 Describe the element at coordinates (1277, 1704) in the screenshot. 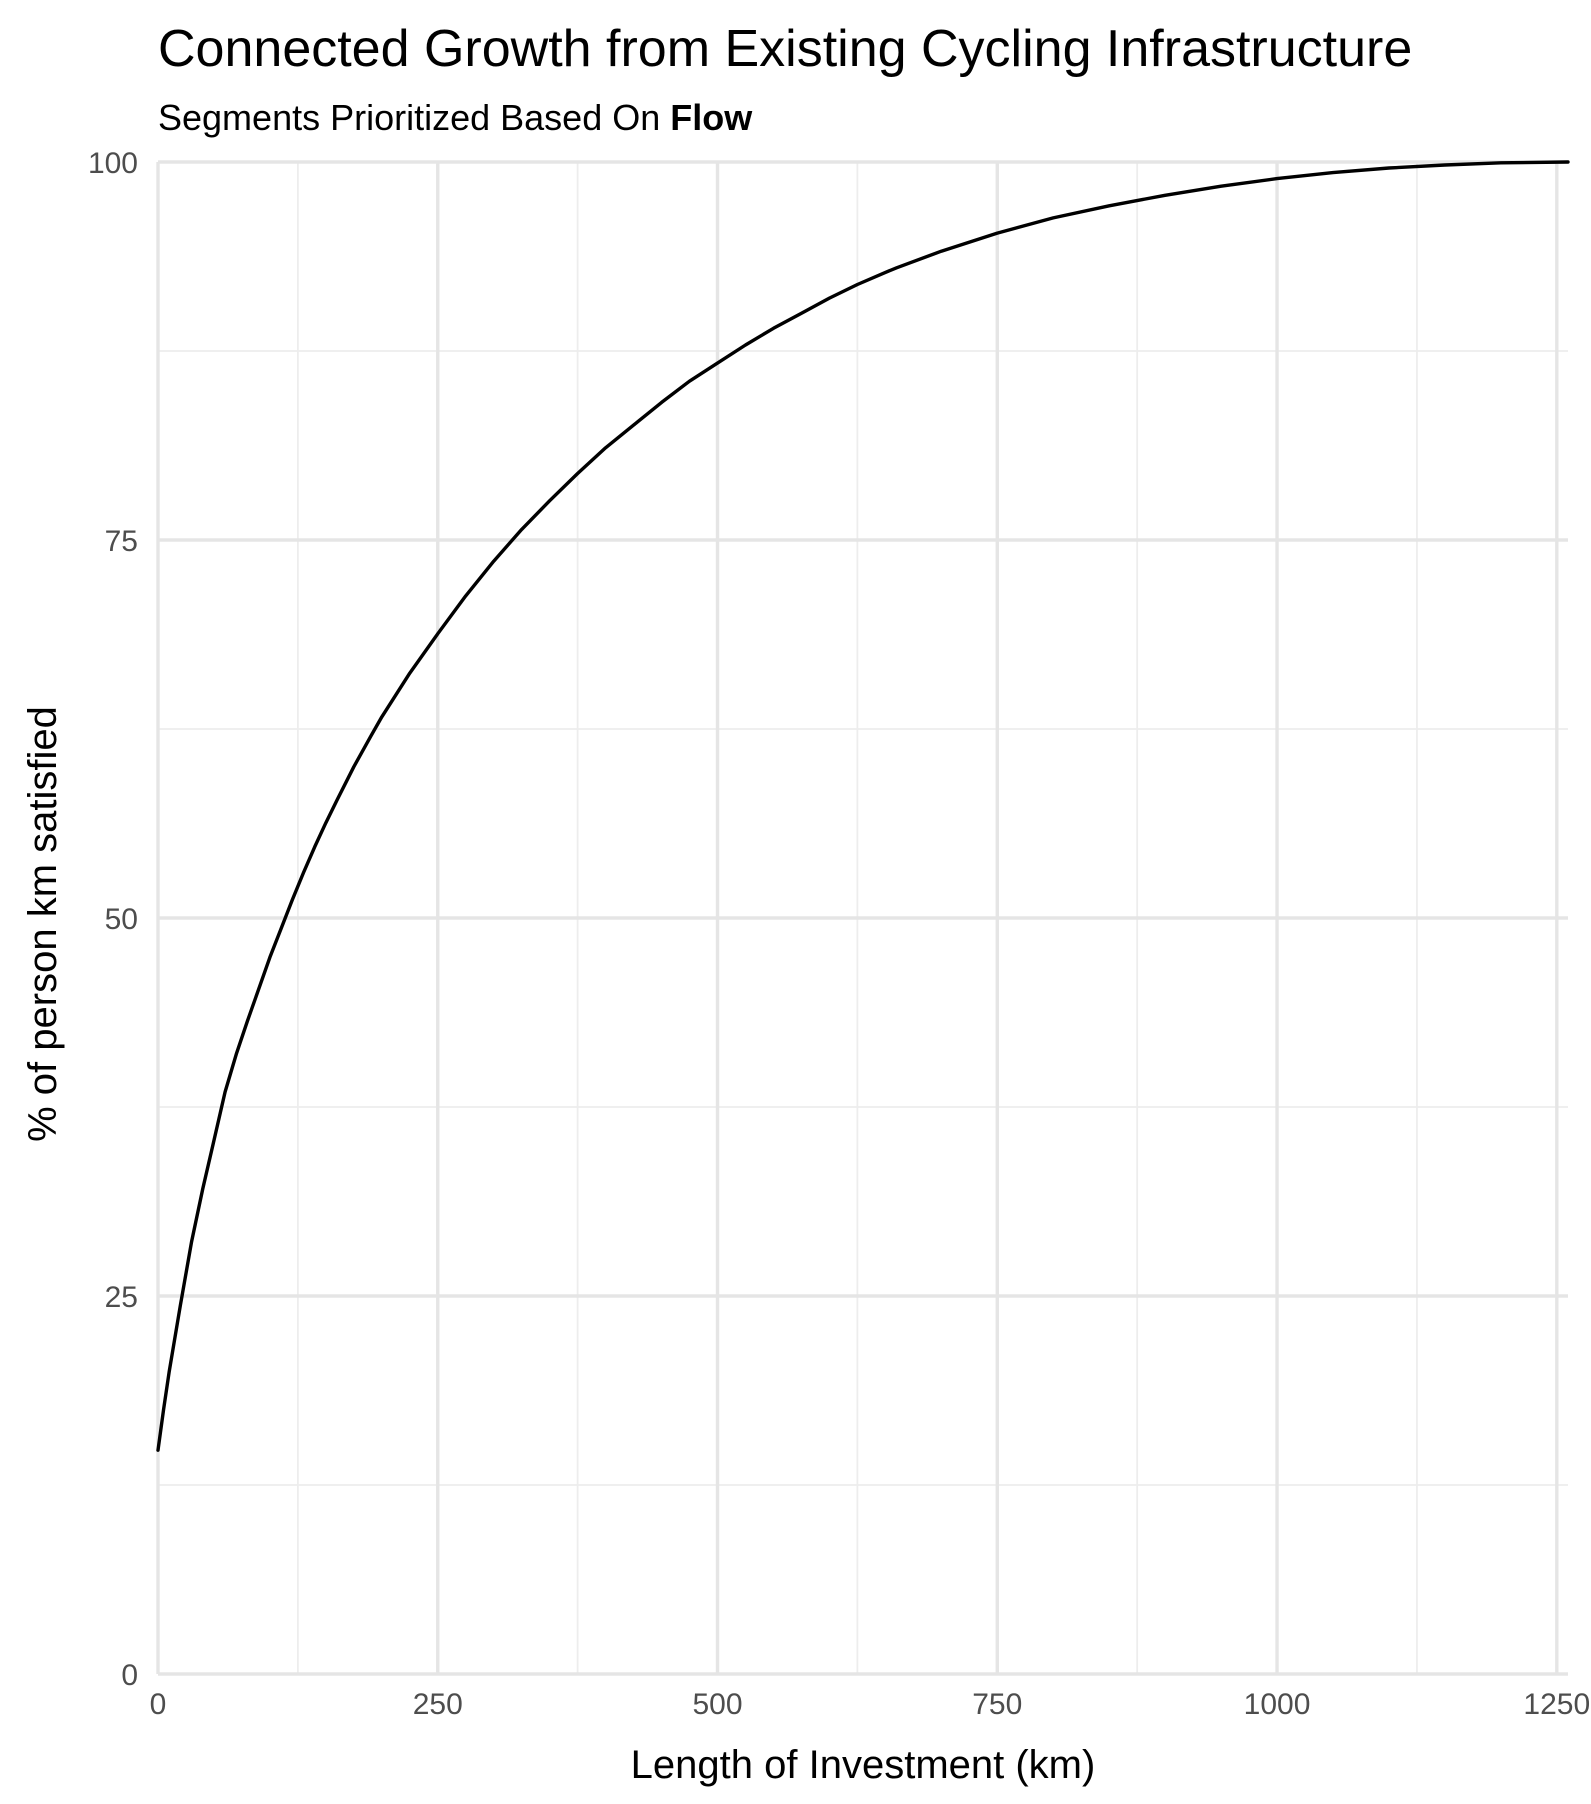

I see `x-tick-label: 1000` at that location.